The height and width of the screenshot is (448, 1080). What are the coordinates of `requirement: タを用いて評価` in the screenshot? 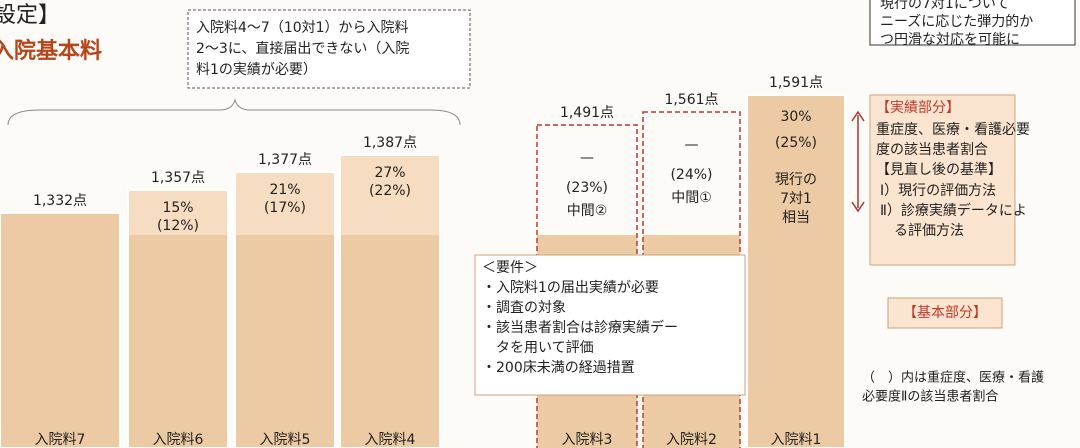 It's located at (538, 348).